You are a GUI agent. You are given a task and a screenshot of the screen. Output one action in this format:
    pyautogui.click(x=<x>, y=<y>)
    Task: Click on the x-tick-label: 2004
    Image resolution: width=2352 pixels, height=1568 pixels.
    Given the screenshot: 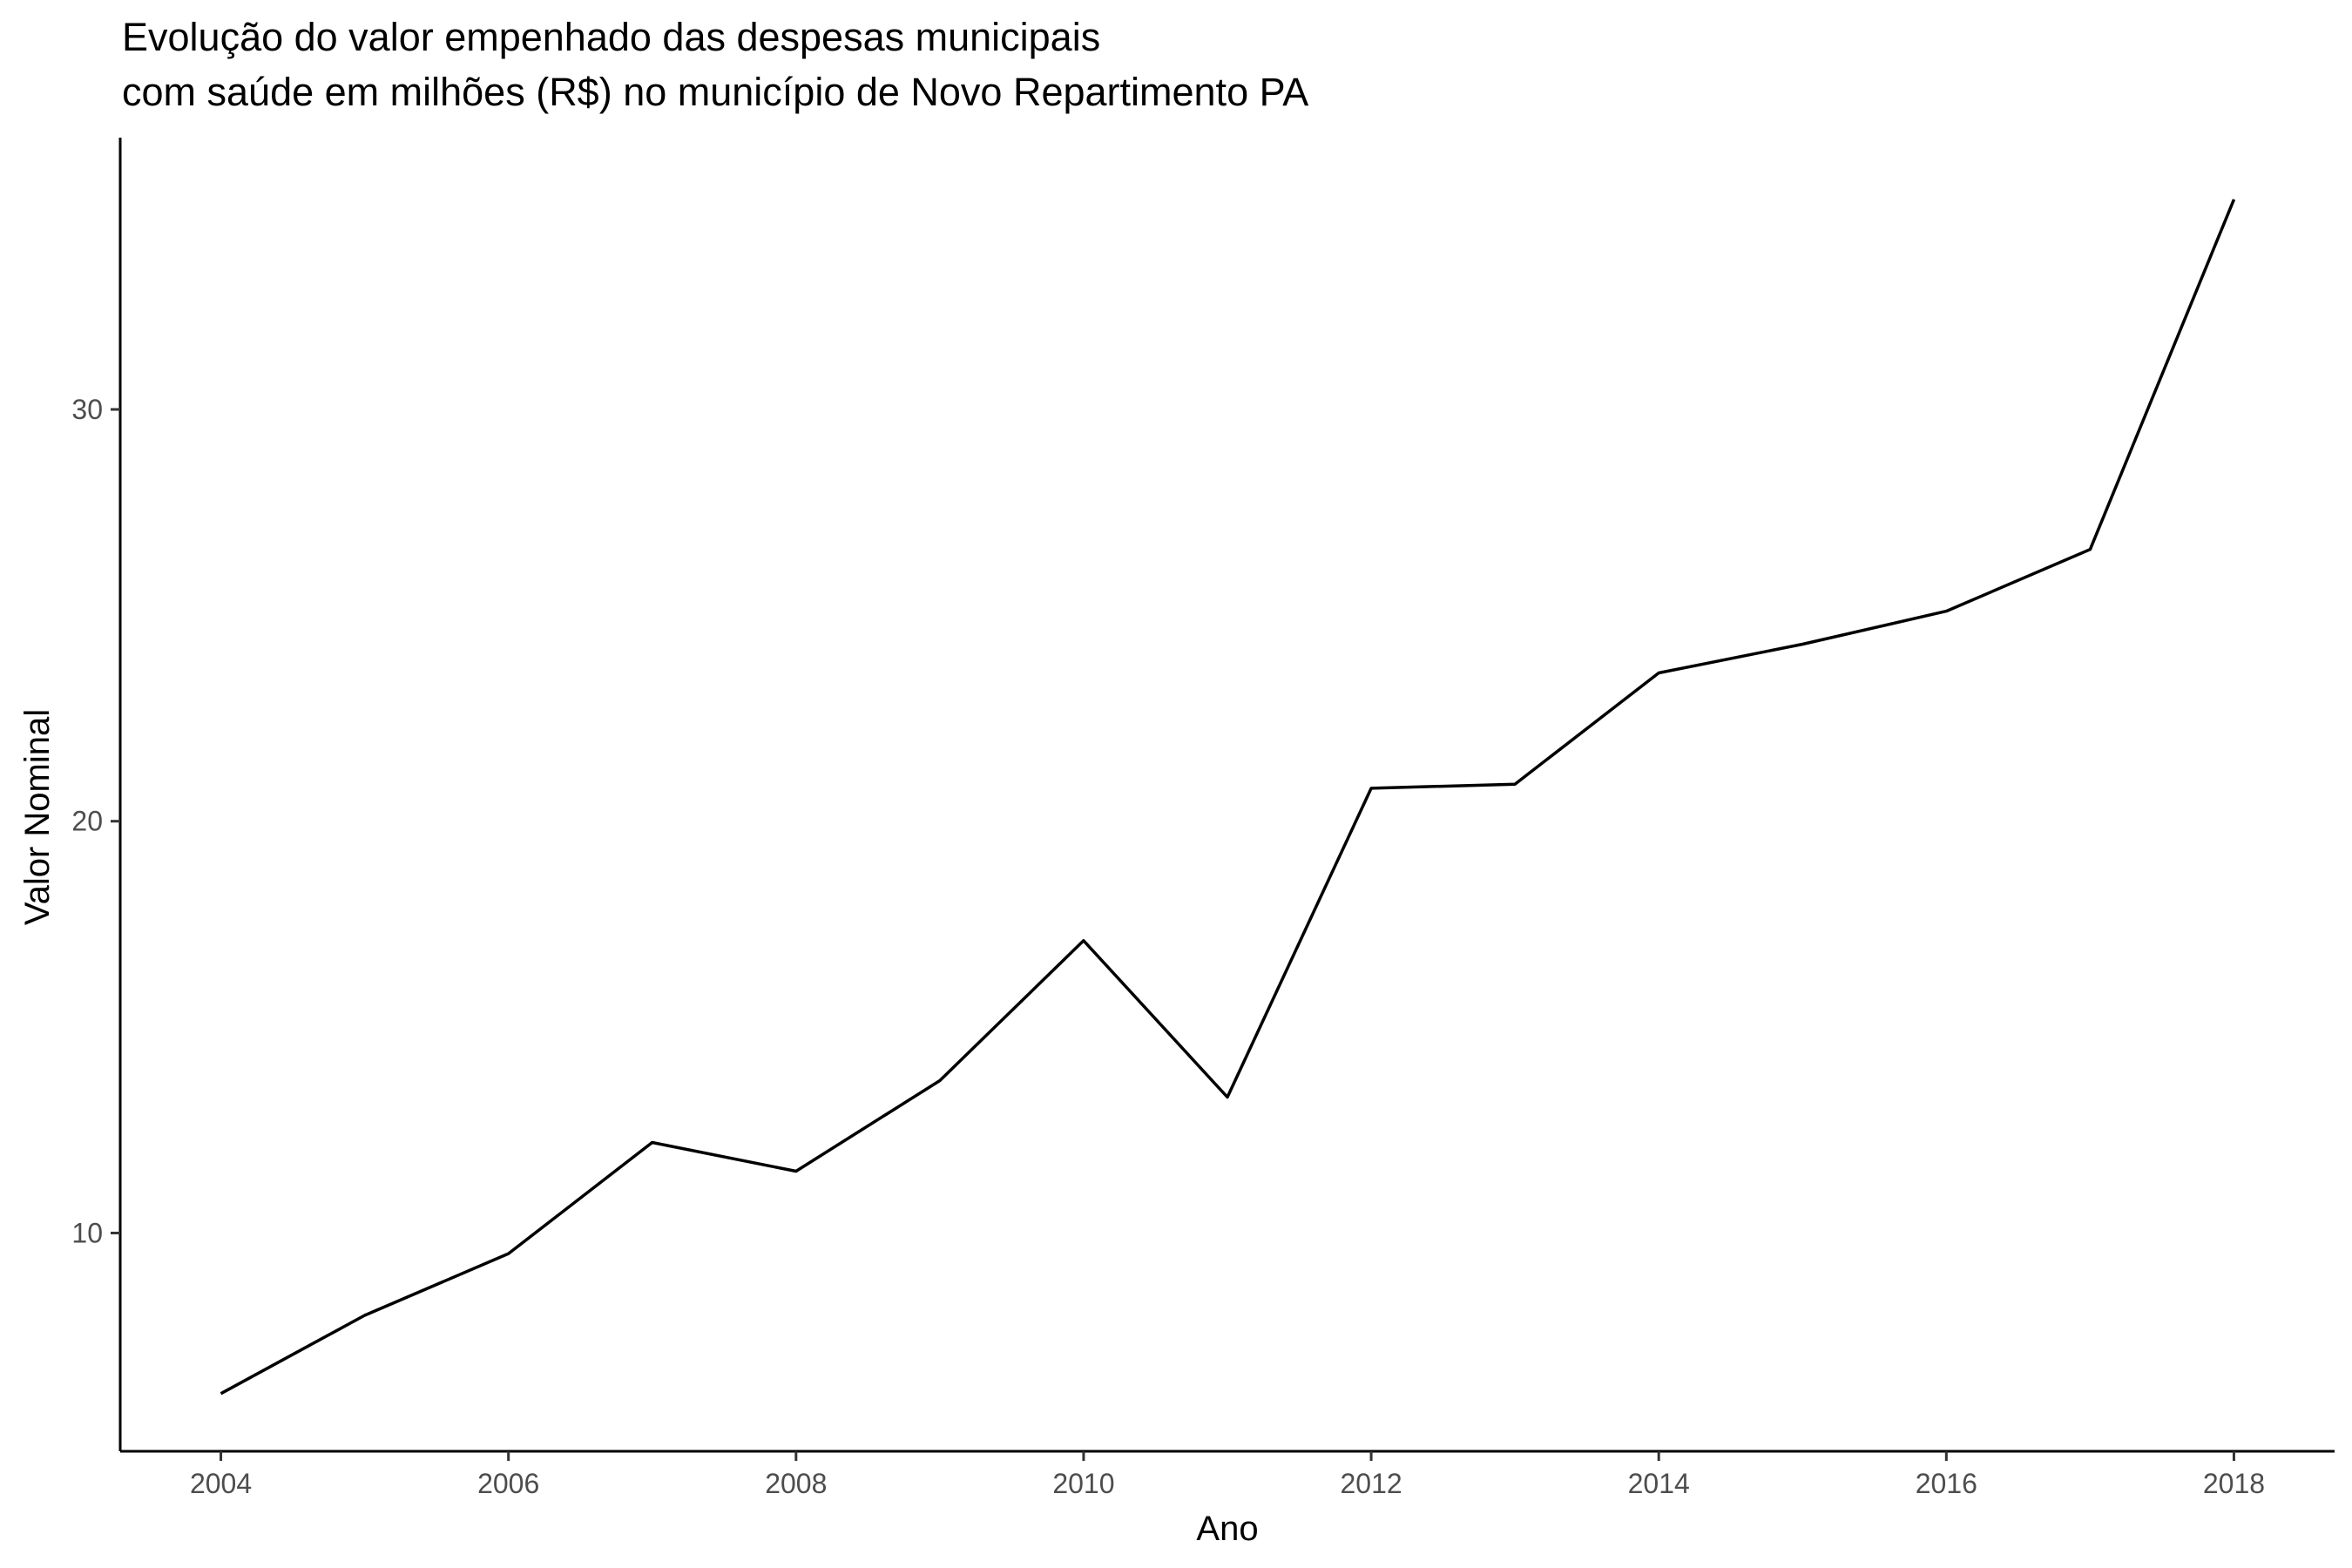 What is the action you would take?
    pyautogui.click(x=221, y=1483)
    